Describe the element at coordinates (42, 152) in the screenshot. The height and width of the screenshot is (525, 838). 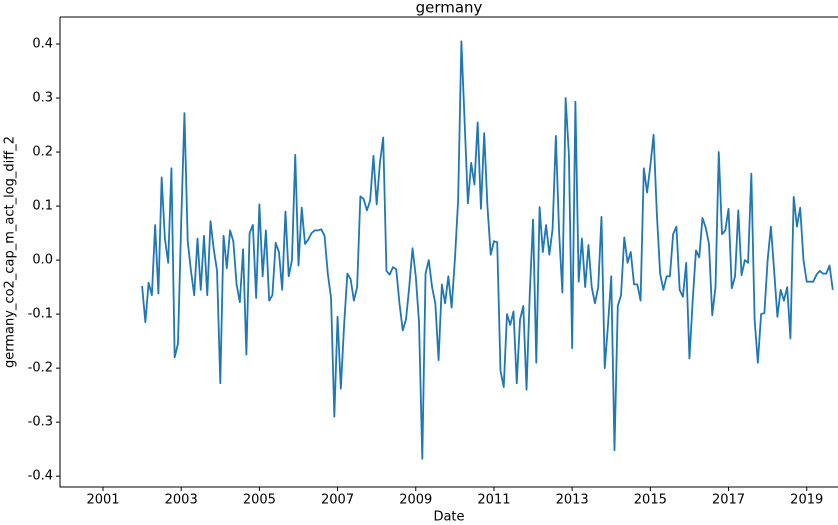
I see `y-tick-label: 0.2` at that location.